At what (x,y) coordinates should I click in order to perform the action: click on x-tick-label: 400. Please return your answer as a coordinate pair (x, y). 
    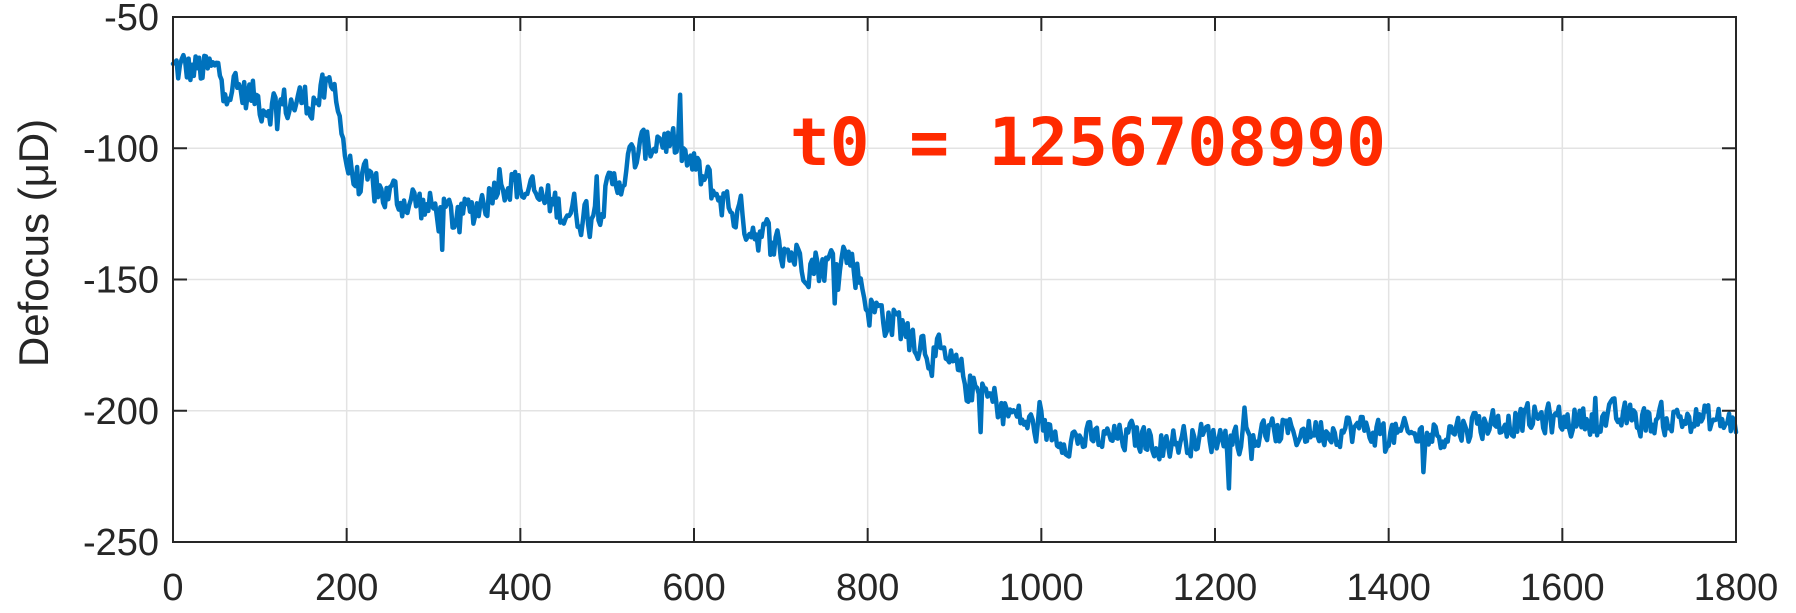
    Looking at the image, I should click on (520, 588).